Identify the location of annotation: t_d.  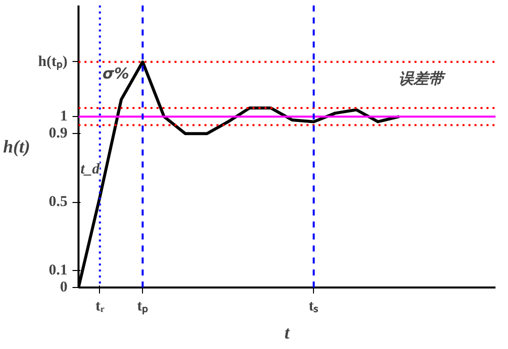
(90, 170).